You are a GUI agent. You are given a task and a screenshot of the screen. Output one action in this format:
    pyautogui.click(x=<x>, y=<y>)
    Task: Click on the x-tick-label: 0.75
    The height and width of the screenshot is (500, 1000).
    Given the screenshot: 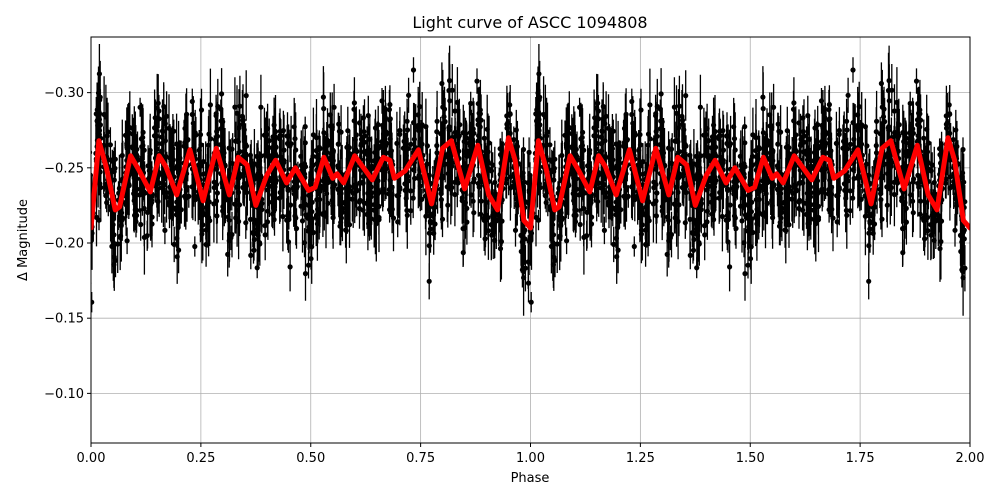 What is the action you would take?
    pyautogui.click(x=420, y=458)
    